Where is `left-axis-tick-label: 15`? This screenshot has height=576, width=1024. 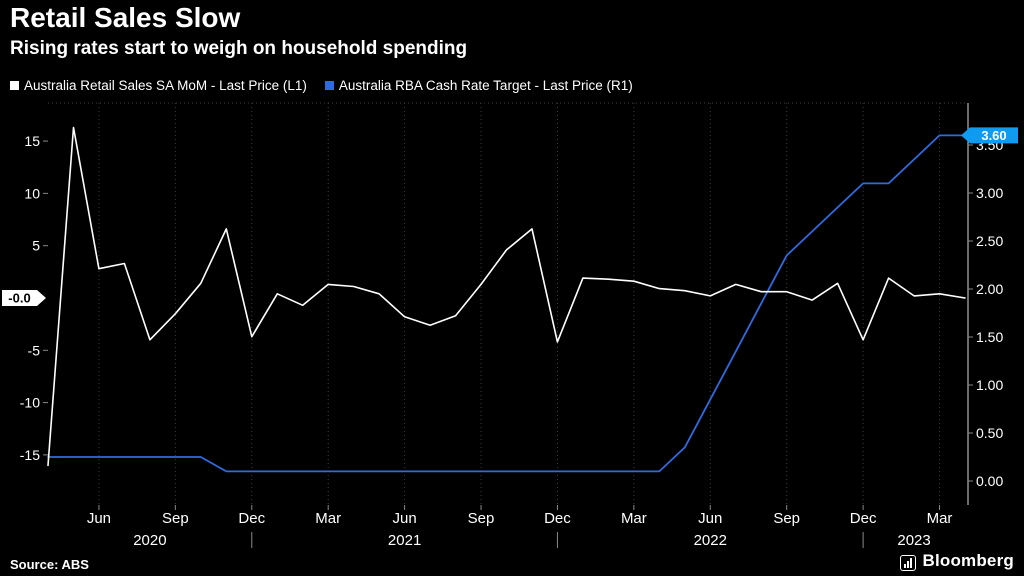
left-axis-tick-label: 15 is located at coordinates (32, 141).